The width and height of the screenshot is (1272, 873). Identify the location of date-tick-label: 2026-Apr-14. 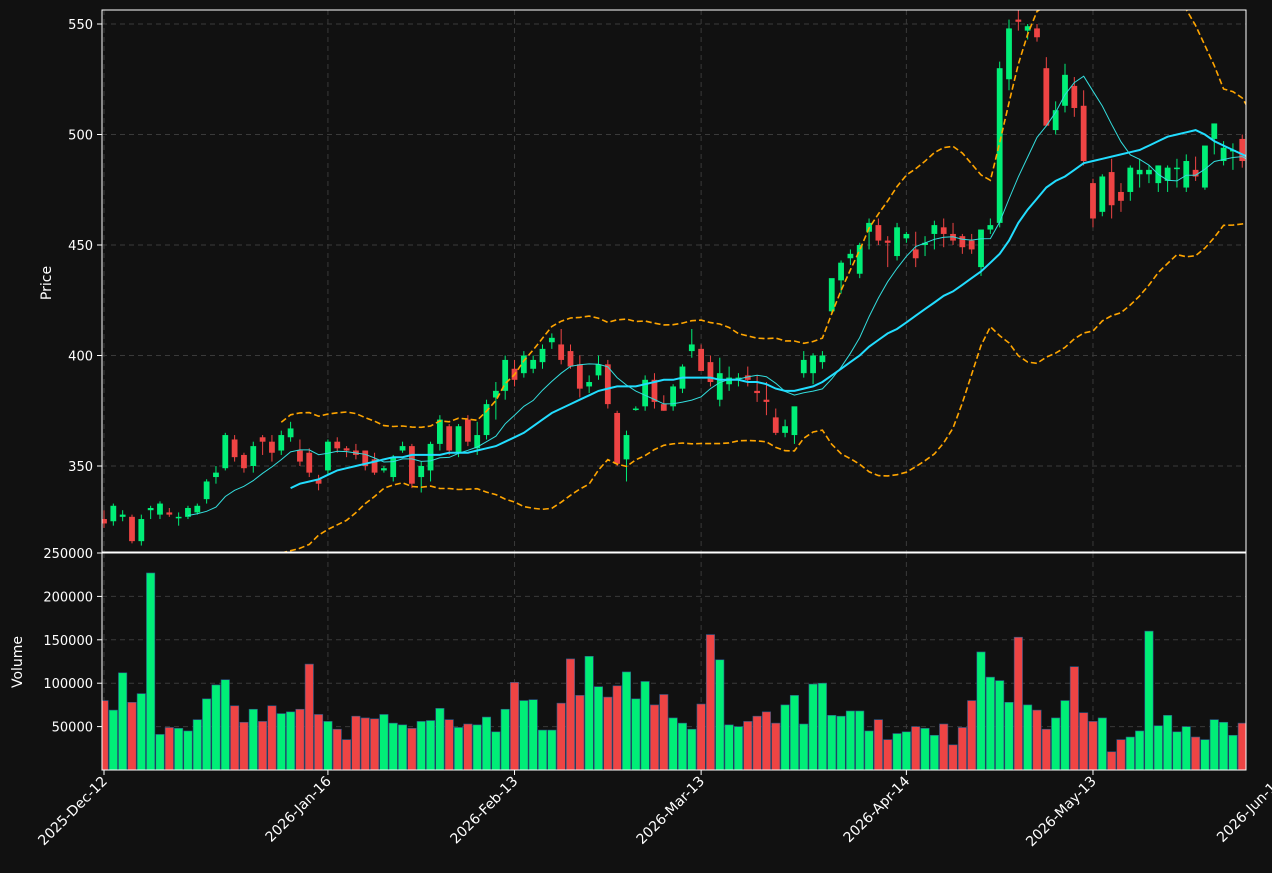
(877, 809).